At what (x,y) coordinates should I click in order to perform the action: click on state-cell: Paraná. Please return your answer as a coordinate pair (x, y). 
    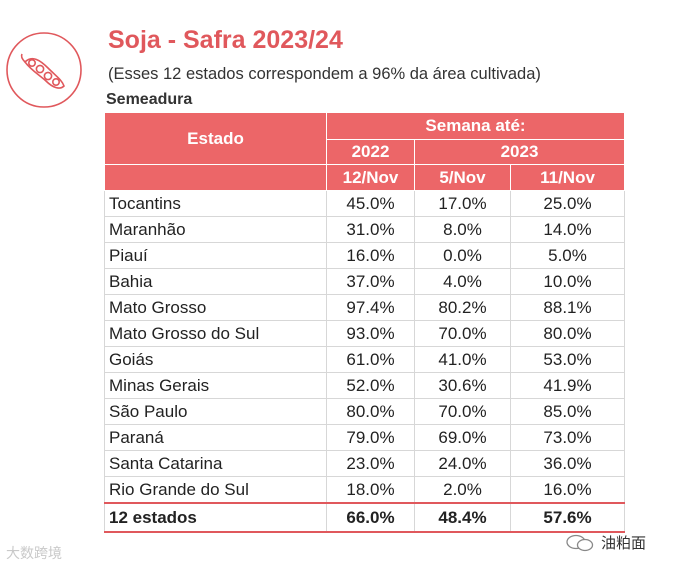
    Looking at the image, I should click on (215, 437).